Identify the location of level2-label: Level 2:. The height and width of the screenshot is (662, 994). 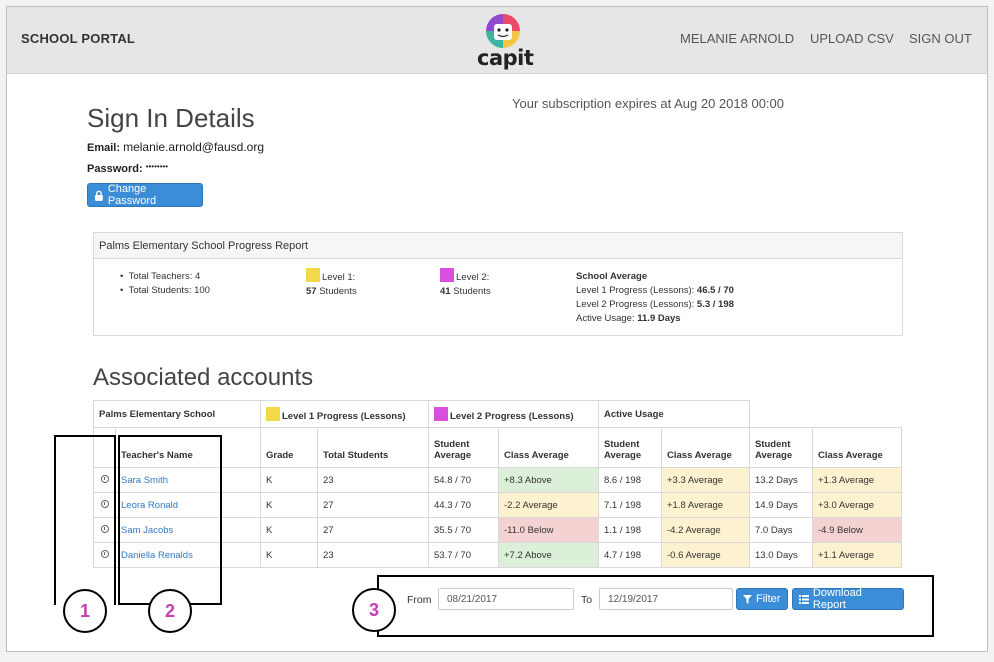
(473, 277).